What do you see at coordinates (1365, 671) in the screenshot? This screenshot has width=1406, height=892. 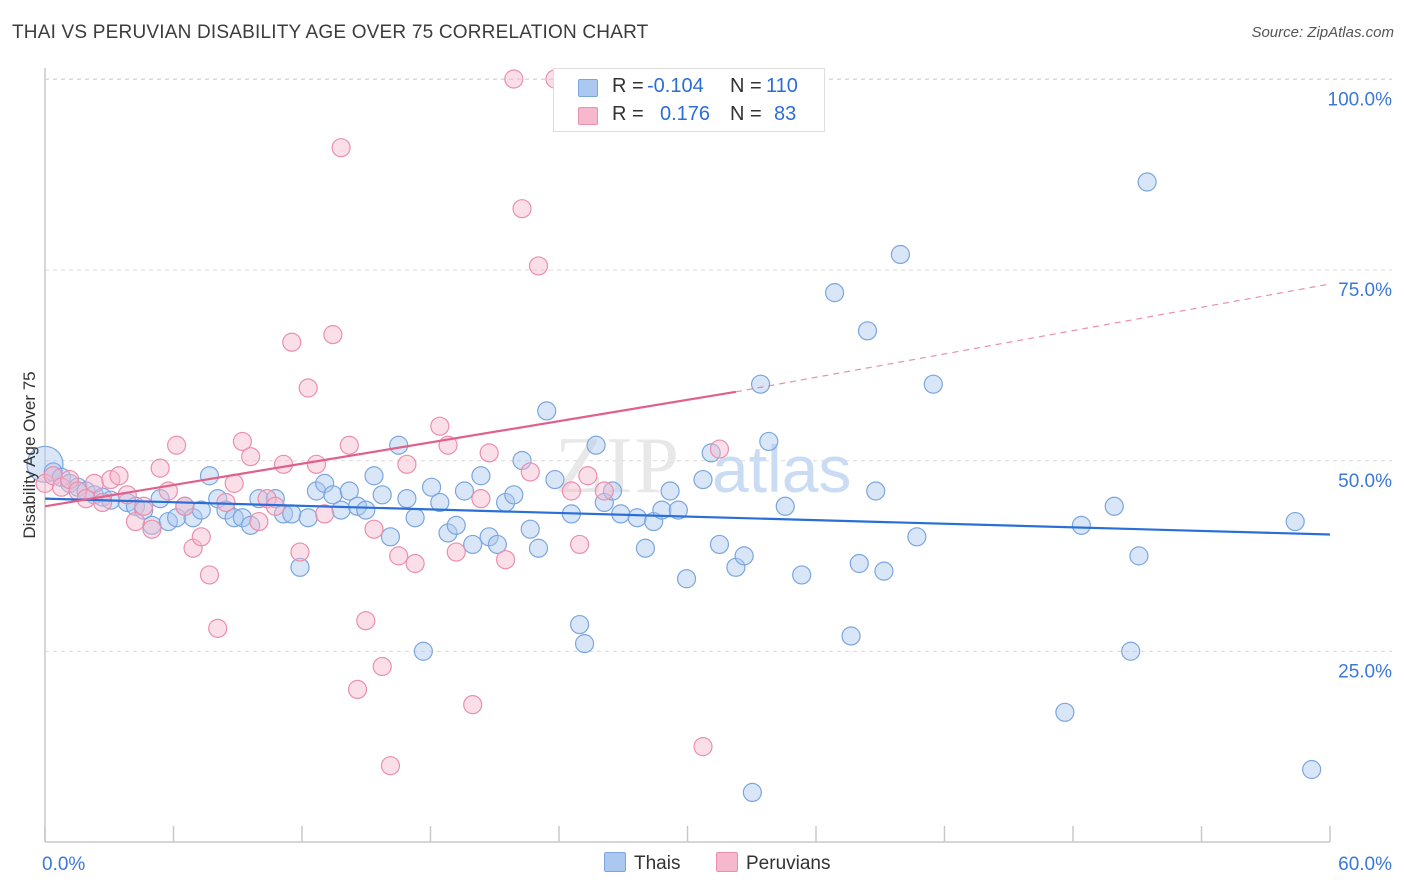 I see `y-tick-label: 25.0%` at bounding box center [1365, 671].